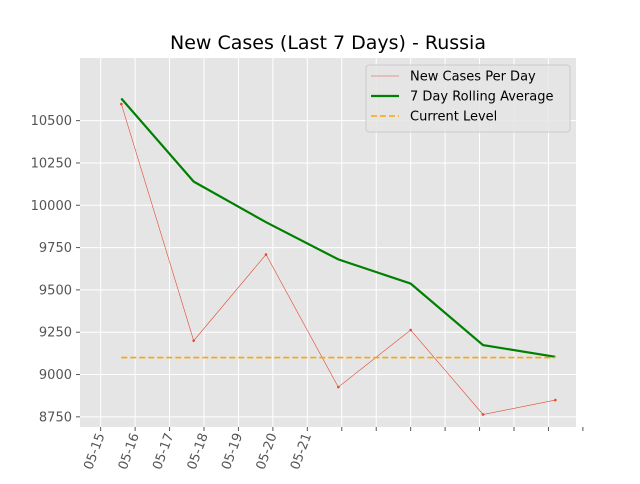 This screenshot has height=484, width=640. What do you see at coordinates (51, 121) in the screenshot?
I see `y-tick-label: 10500` at bounding box center [51, 121].